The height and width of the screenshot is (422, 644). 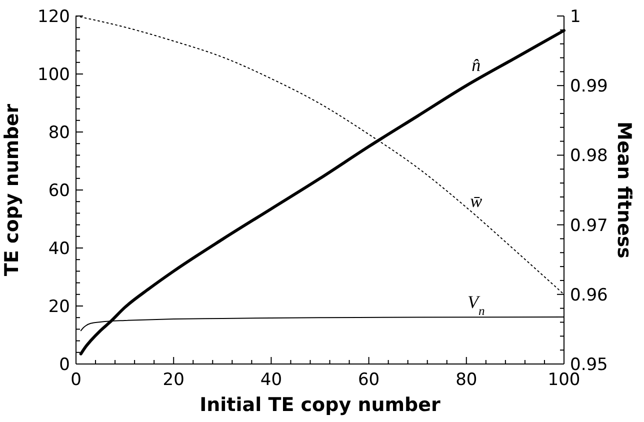 I want to click on series-label: n̂, so click(x=476, y=65).